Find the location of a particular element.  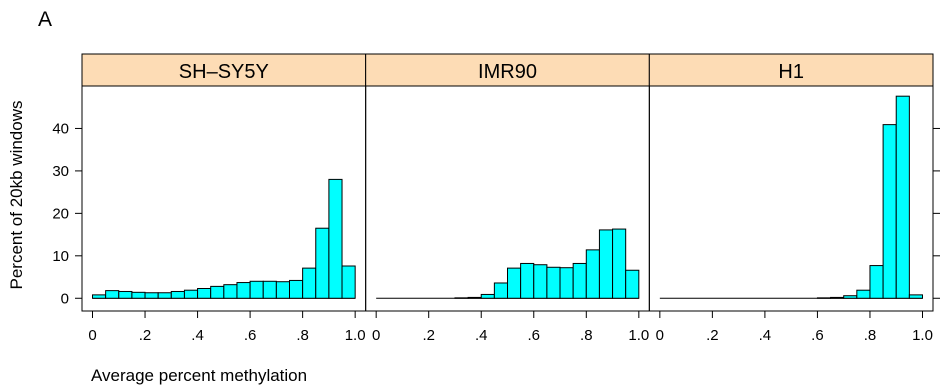

panel-strip-label: IMR90 is located at coordinates (507, 72).